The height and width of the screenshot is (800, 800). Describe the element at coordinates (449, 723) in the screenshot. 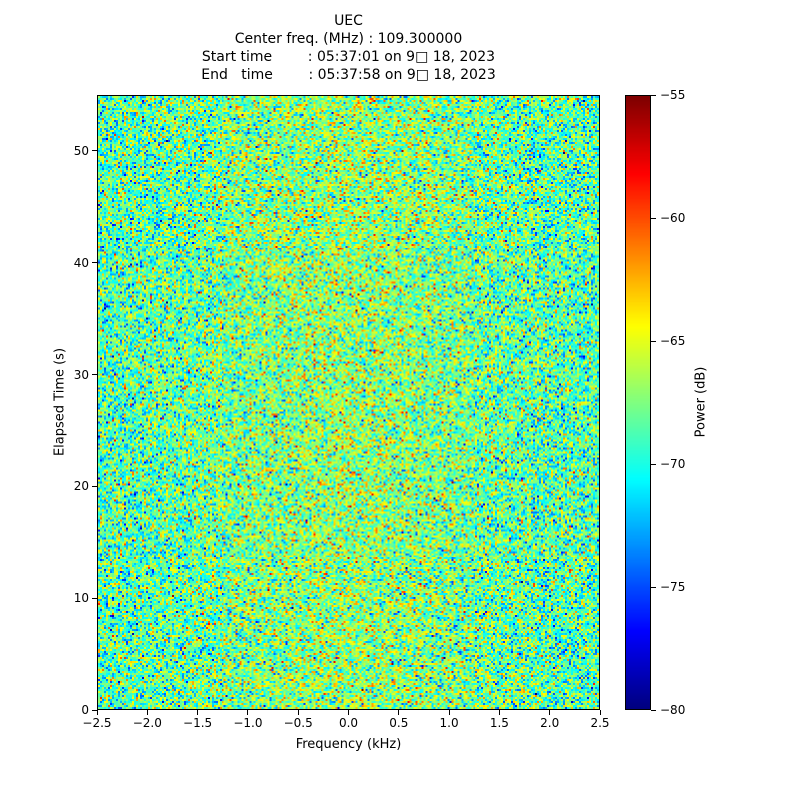

I see `x-tick-label: 1.0` at that location.